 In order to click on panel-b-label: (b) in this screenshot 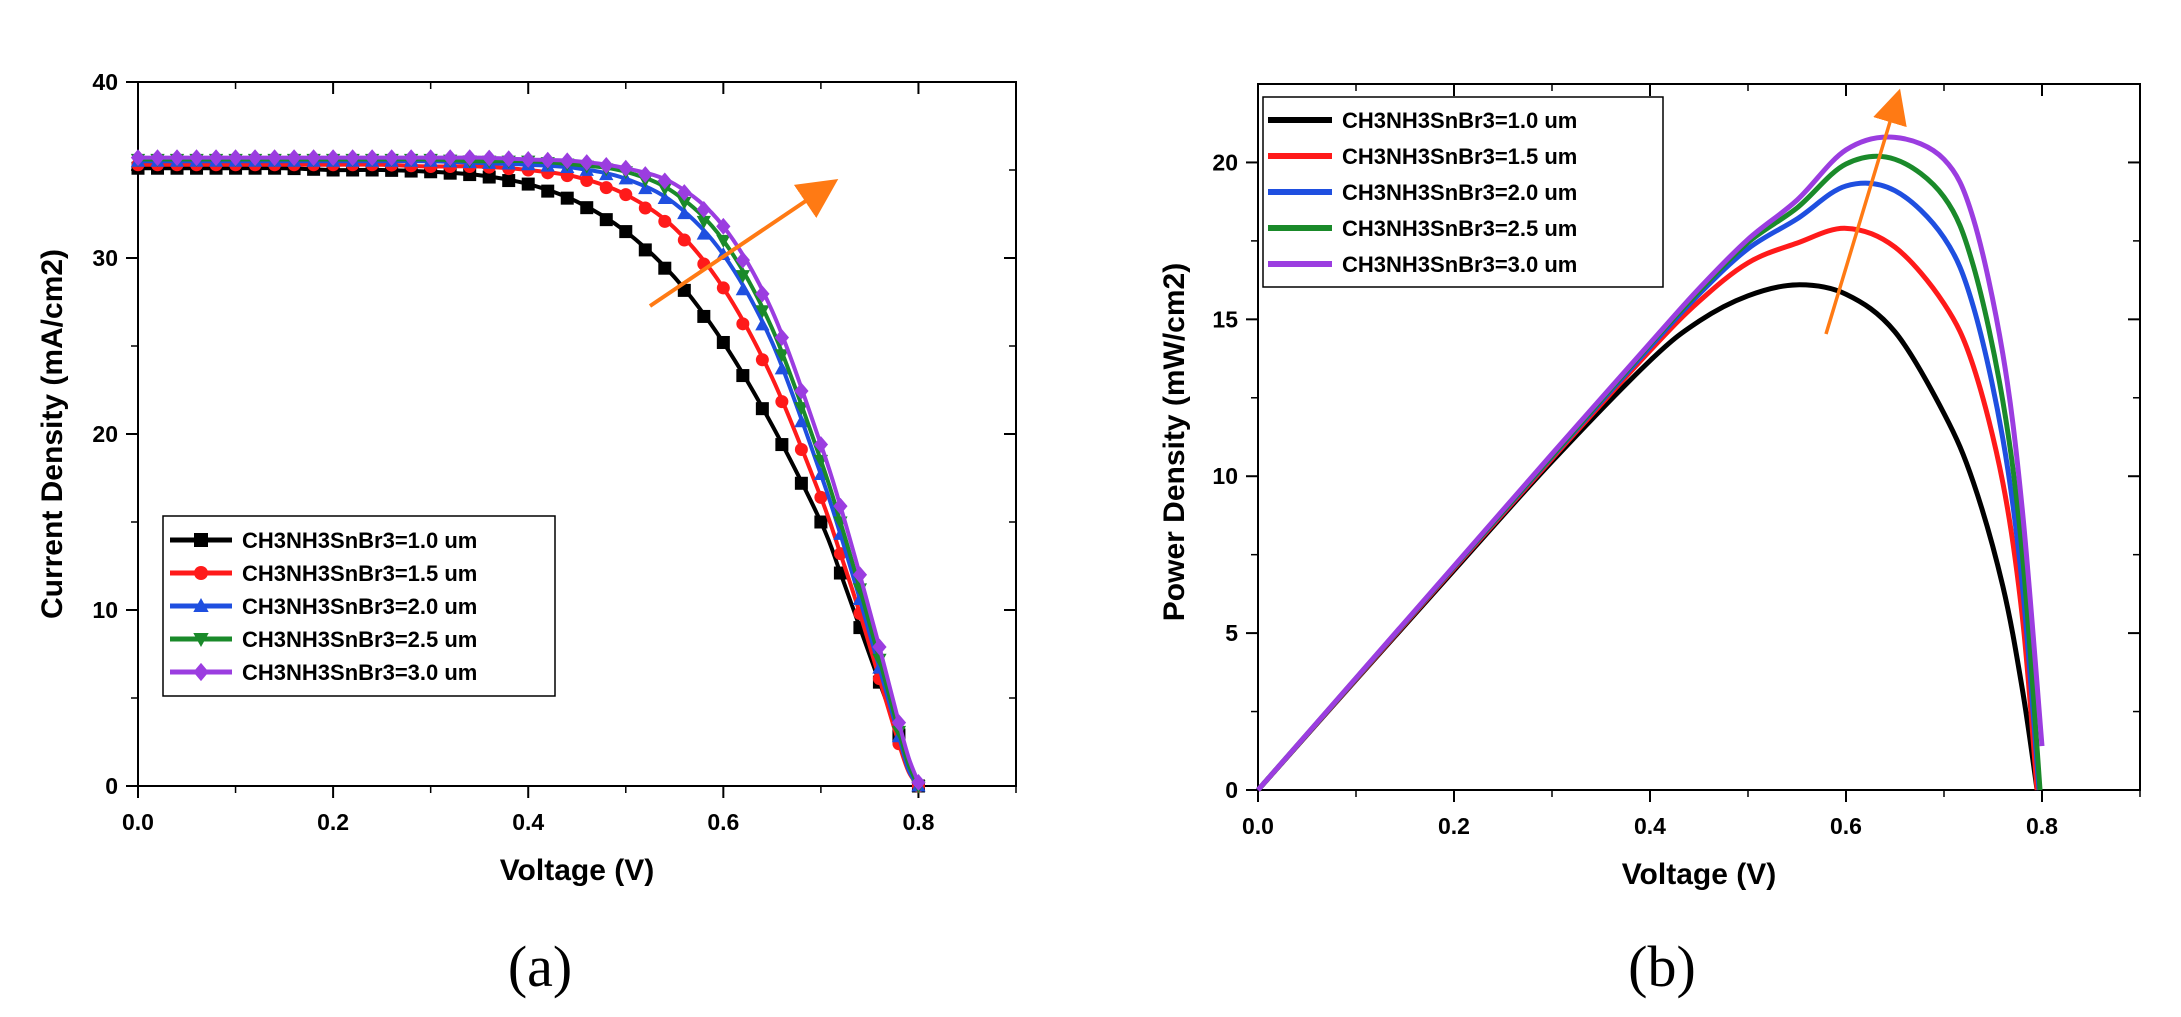, I will do `click(1662, 966)`.